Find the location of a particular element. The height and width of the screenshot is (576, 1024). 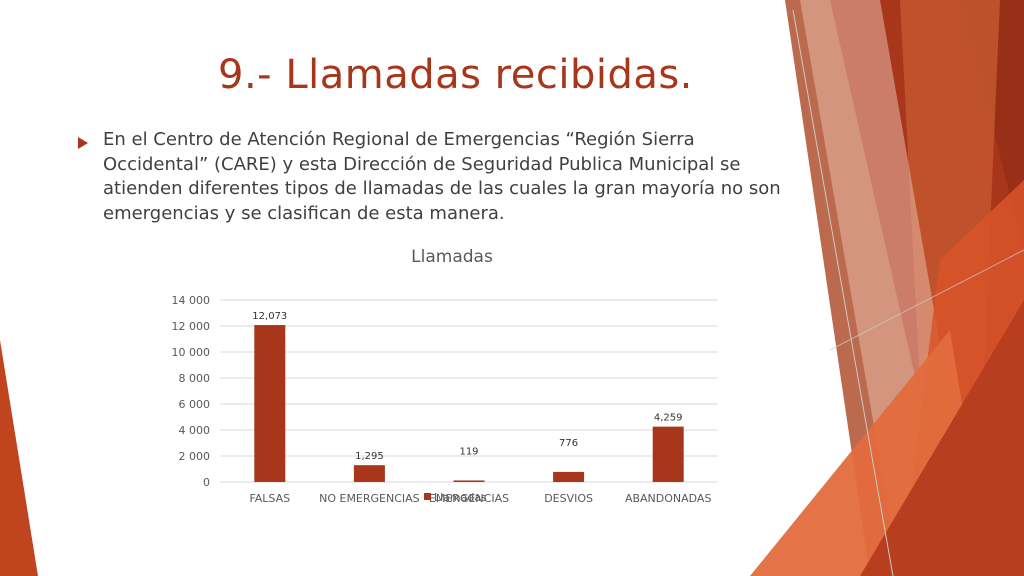

data-labels: 12,073 1,295 119 776 4,259 is located at coordinates (467, 386).